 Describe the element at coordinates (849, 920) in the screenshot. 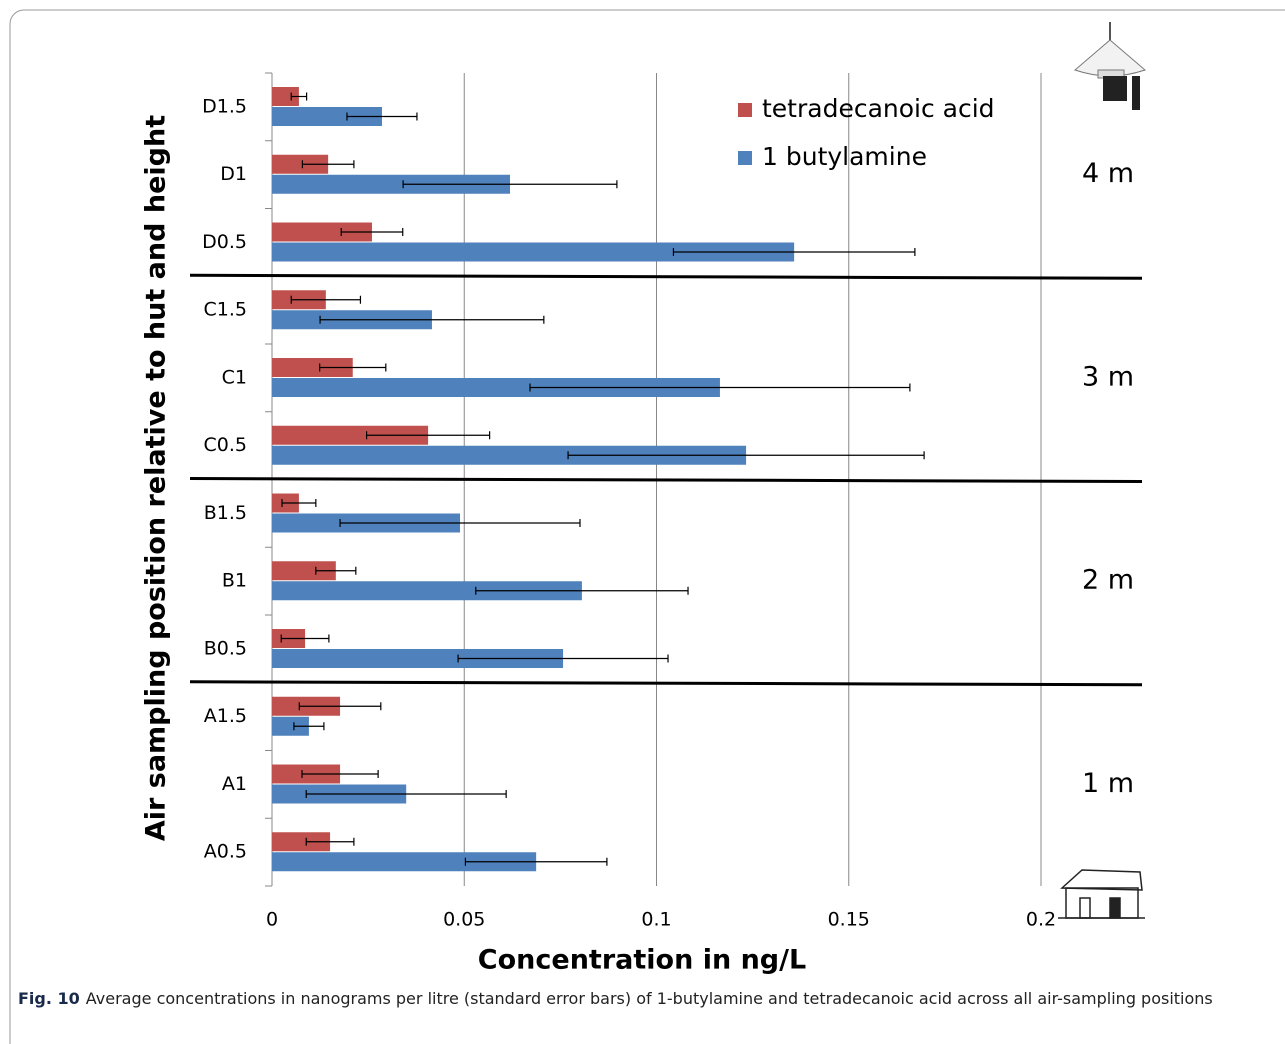

I see `x-tick-label: 0.15` at that location.